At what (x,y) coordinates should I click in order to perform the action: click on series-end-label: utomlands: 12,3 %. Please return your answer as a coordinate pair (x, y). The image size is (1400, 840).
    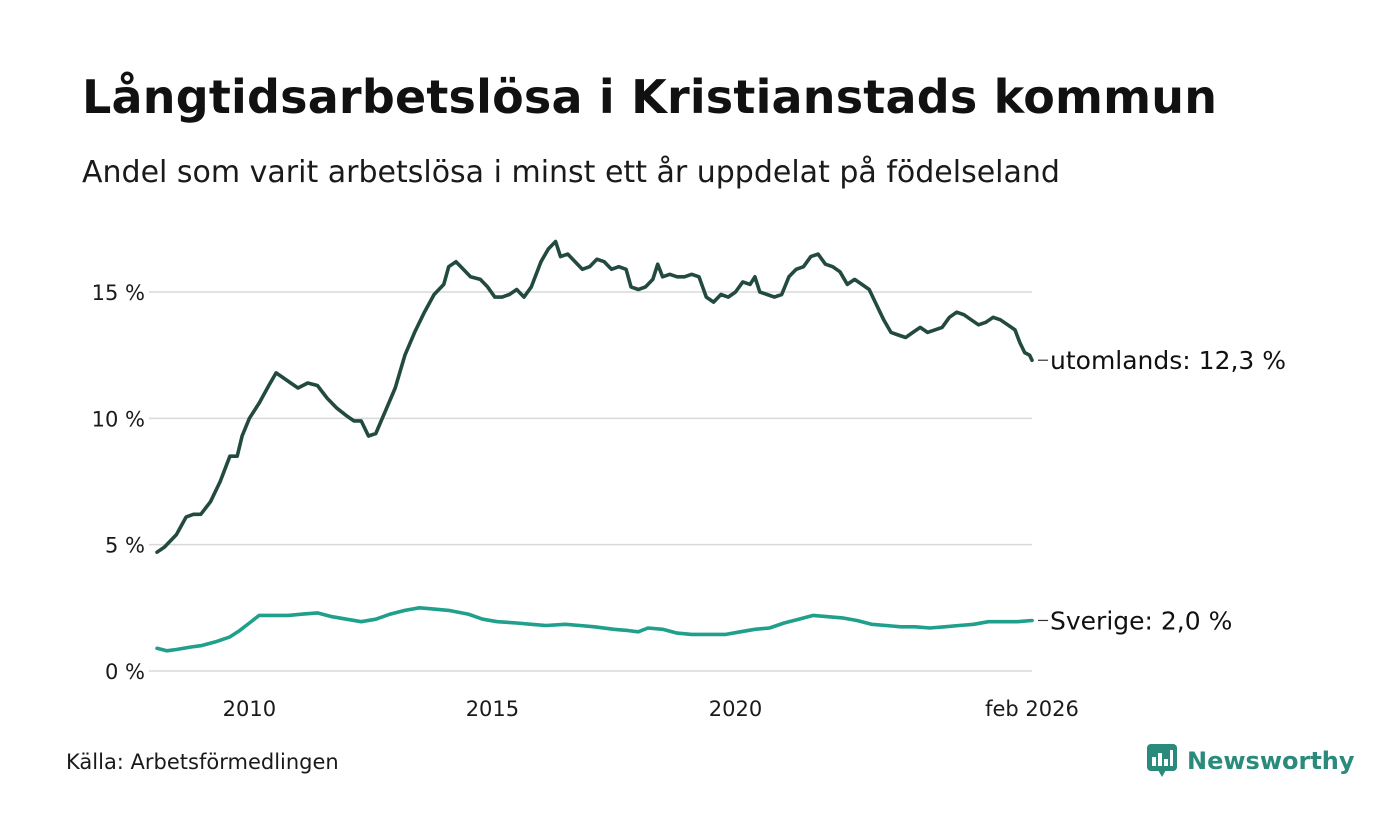
    Looking at the image, I should click on (1168, 360).